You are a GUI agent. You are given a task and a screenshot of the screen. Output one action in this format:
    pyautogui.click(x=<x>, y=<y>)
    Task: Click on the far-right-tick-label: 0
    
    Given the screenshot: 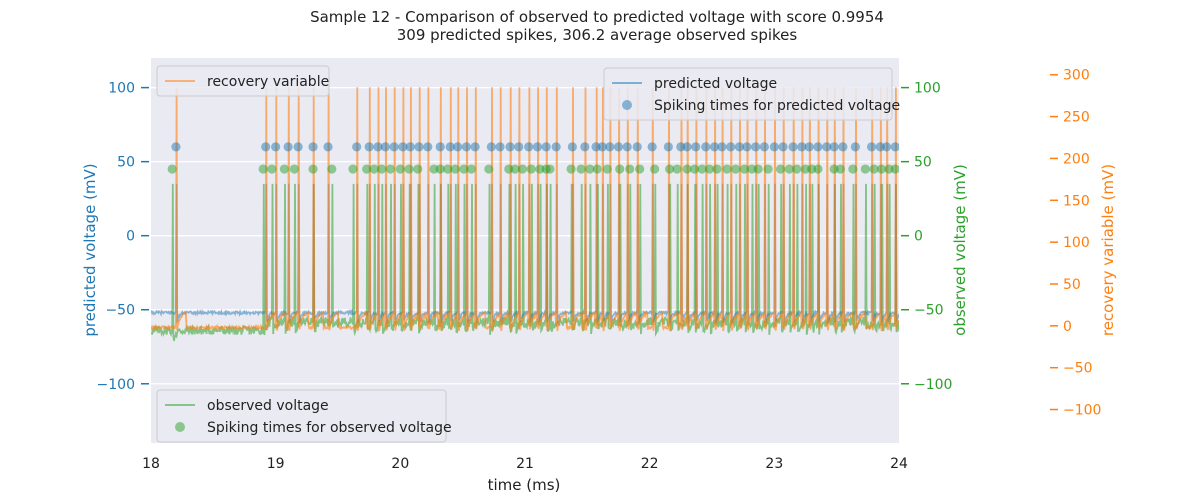 What is the action you would take?
    pyautogui.click(x=1067, y=327)
    